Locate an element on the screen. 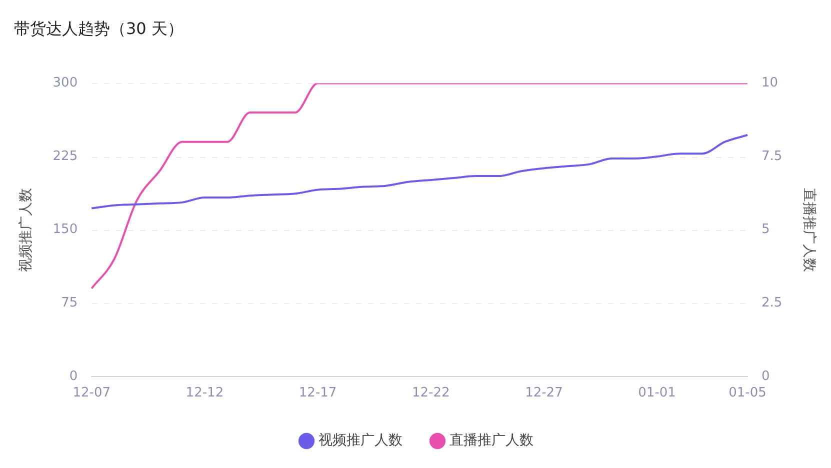 Image resolution: width=831 pixels, height=468 pixels. y-tick-label: 300 is located at coordinates (65, 83).